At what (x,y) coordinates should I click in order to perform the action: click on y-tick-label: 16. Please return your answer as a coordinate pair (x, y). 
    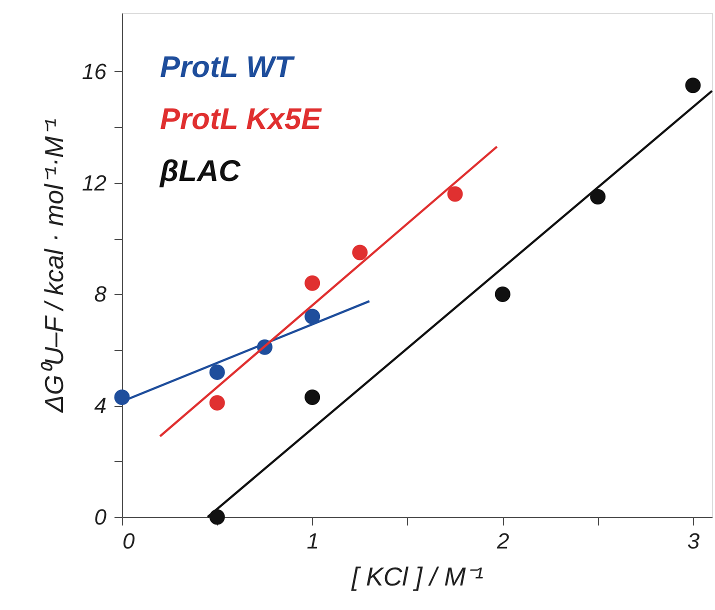
    Looking at the image, I should click on (95, 71).